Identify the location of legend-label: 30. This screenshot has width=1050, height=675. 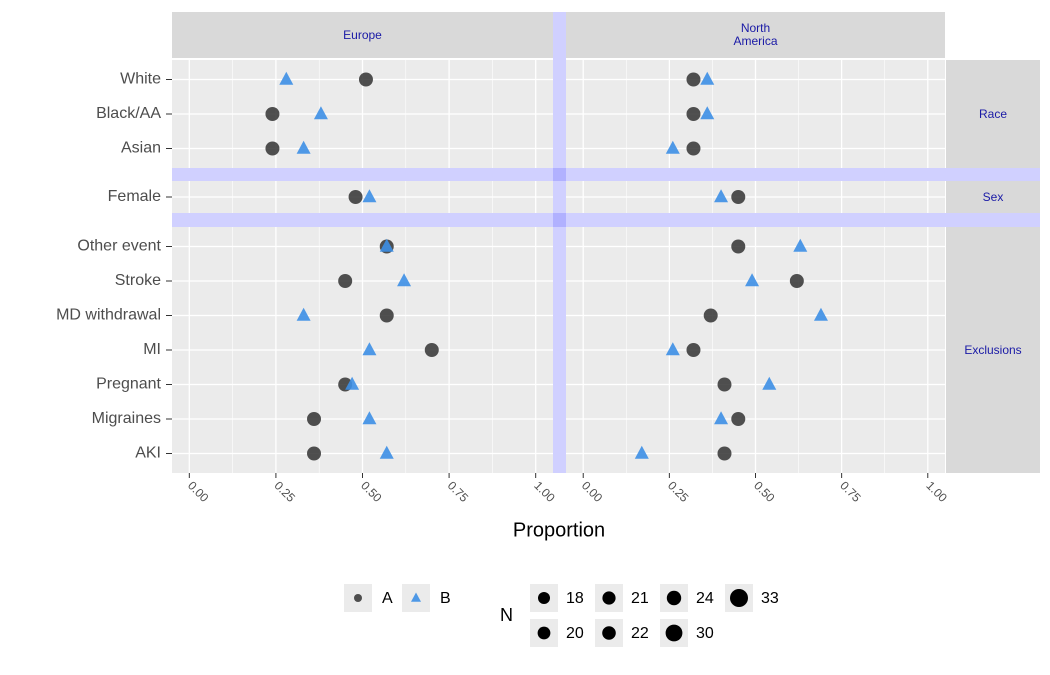
(705, 633).